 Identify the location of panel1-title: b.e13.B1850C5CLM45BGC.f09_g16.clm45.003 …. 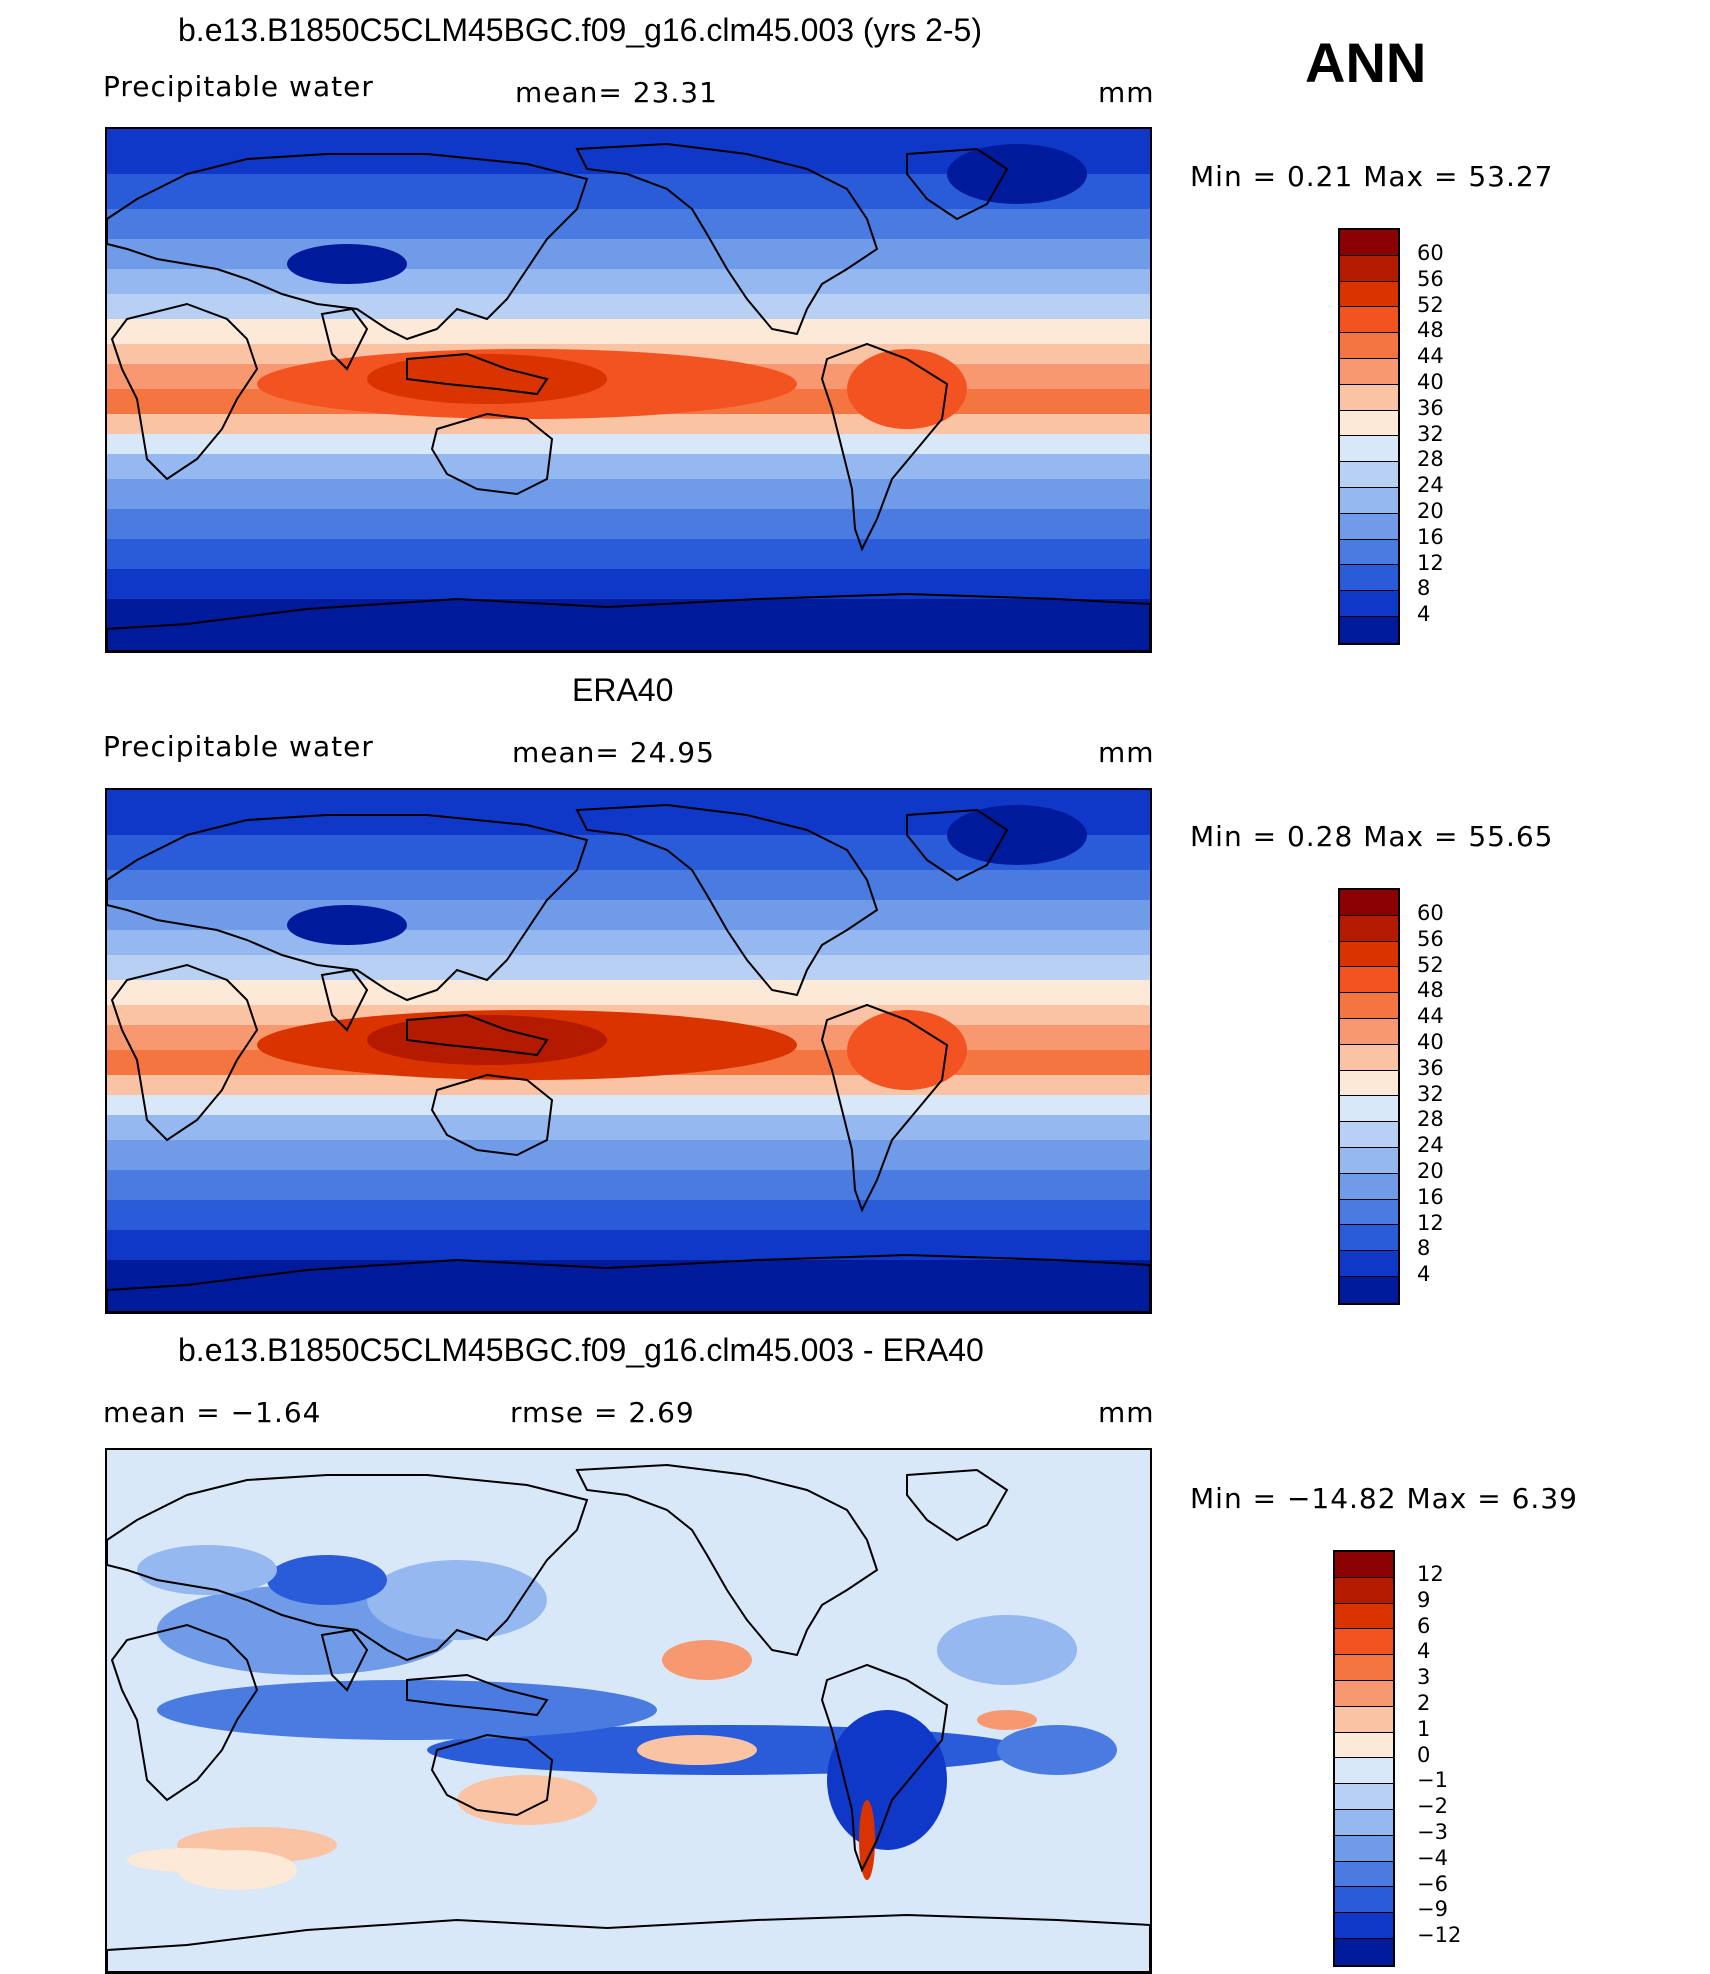
(580, 30).